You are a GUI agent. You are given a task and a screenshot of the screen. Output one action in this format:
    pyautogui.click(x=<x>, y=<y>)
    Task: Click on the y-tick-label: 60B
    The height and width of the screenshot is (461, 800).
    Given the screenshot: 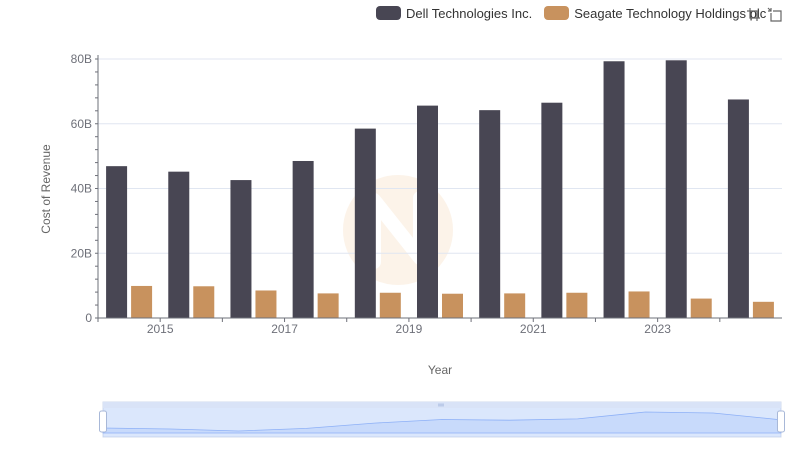 What is the action you would take?
    pyautogui.click(x=81, y=124)
    